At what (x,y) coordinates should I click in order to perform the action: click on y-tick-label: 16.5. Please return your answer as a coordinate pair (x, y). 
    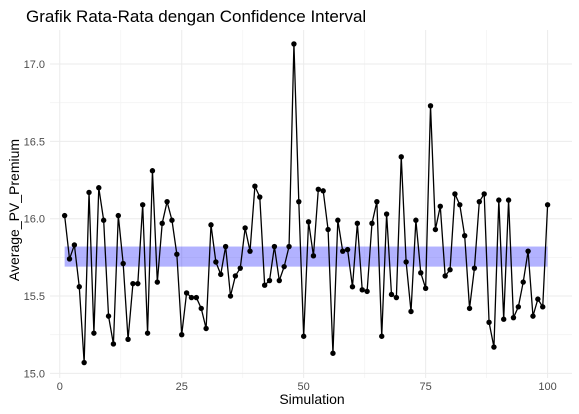
    Looking at the image, I should click on (34, 142).